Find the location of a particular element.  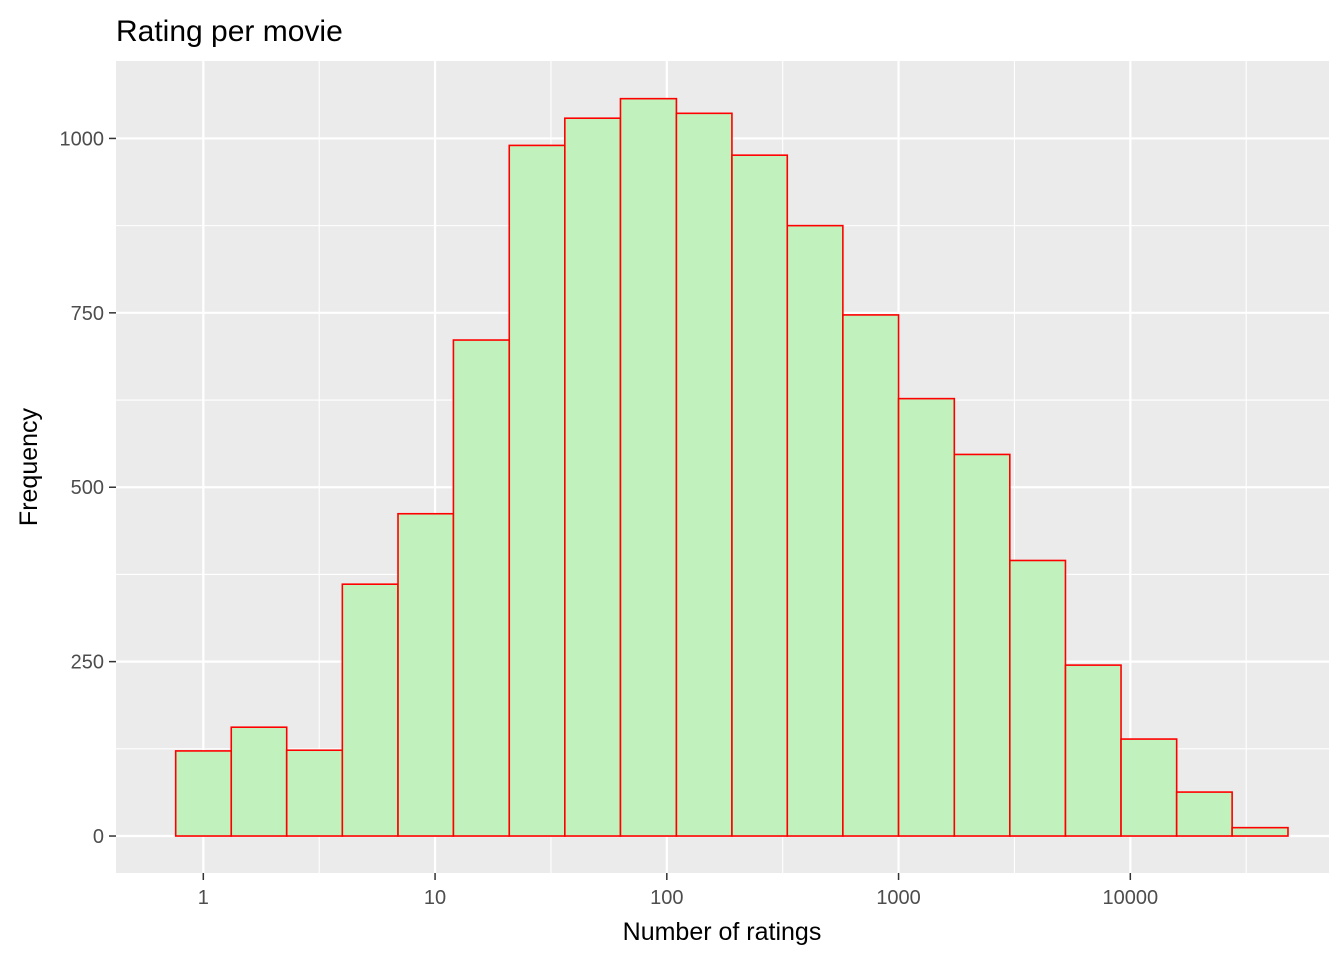

x-axis-ticks: 1 10 100 1000 10000 is located at coordinates (678, 891).